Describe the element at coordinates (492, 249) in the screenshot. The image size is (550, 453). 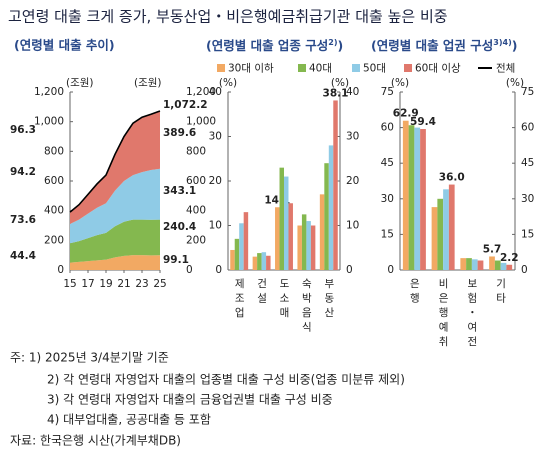
I see `value-label: 5.7` at that location.